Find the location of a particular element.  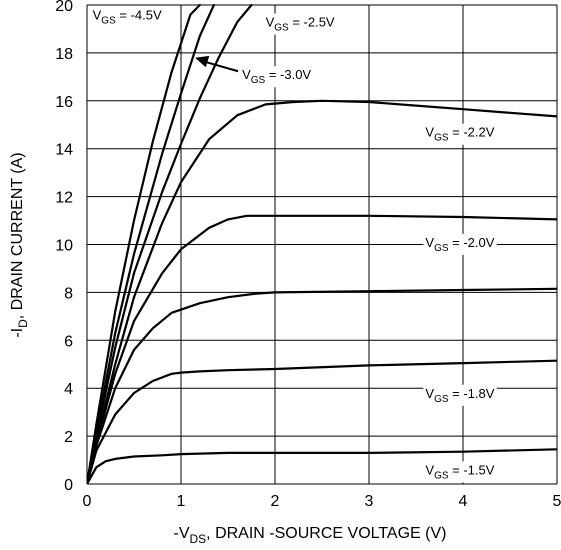

y-tick-label: 16 is located at coordinates (64, 102).